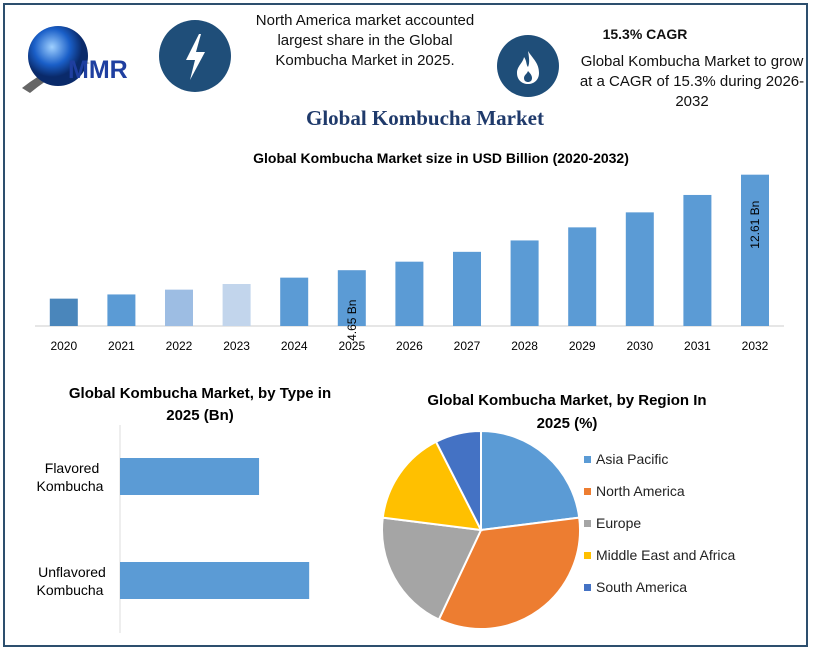  What do you see at coordinates (639, 346) in the screenshot?
I see `tick-label-2030: 2030` at bounding box center [639, 346].